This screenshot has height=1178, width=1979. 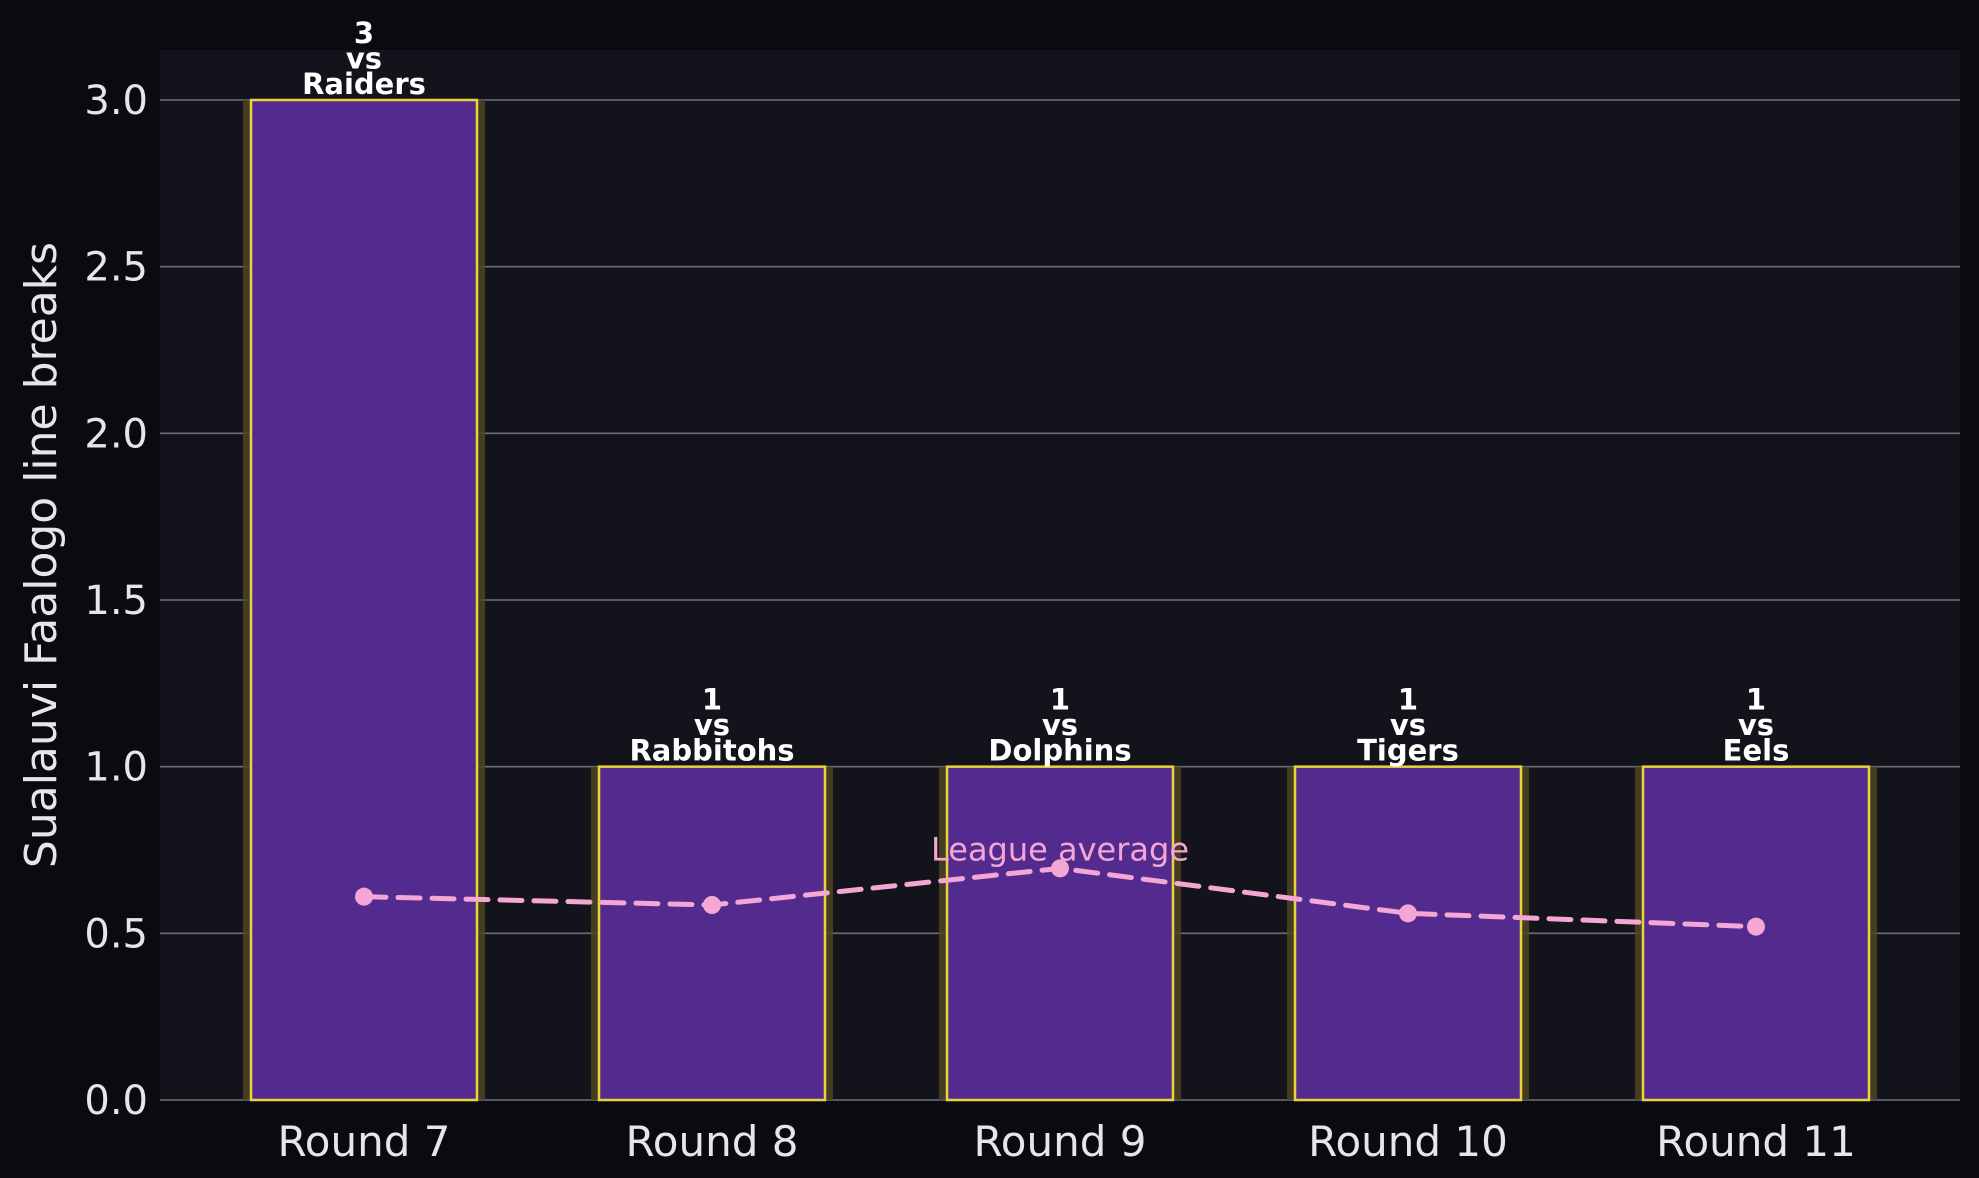 What do you see at coordinates (1408, 1141) in the screenshot?
I see `x-tick-label: Round 10` at bounding box center [1408, 1141].